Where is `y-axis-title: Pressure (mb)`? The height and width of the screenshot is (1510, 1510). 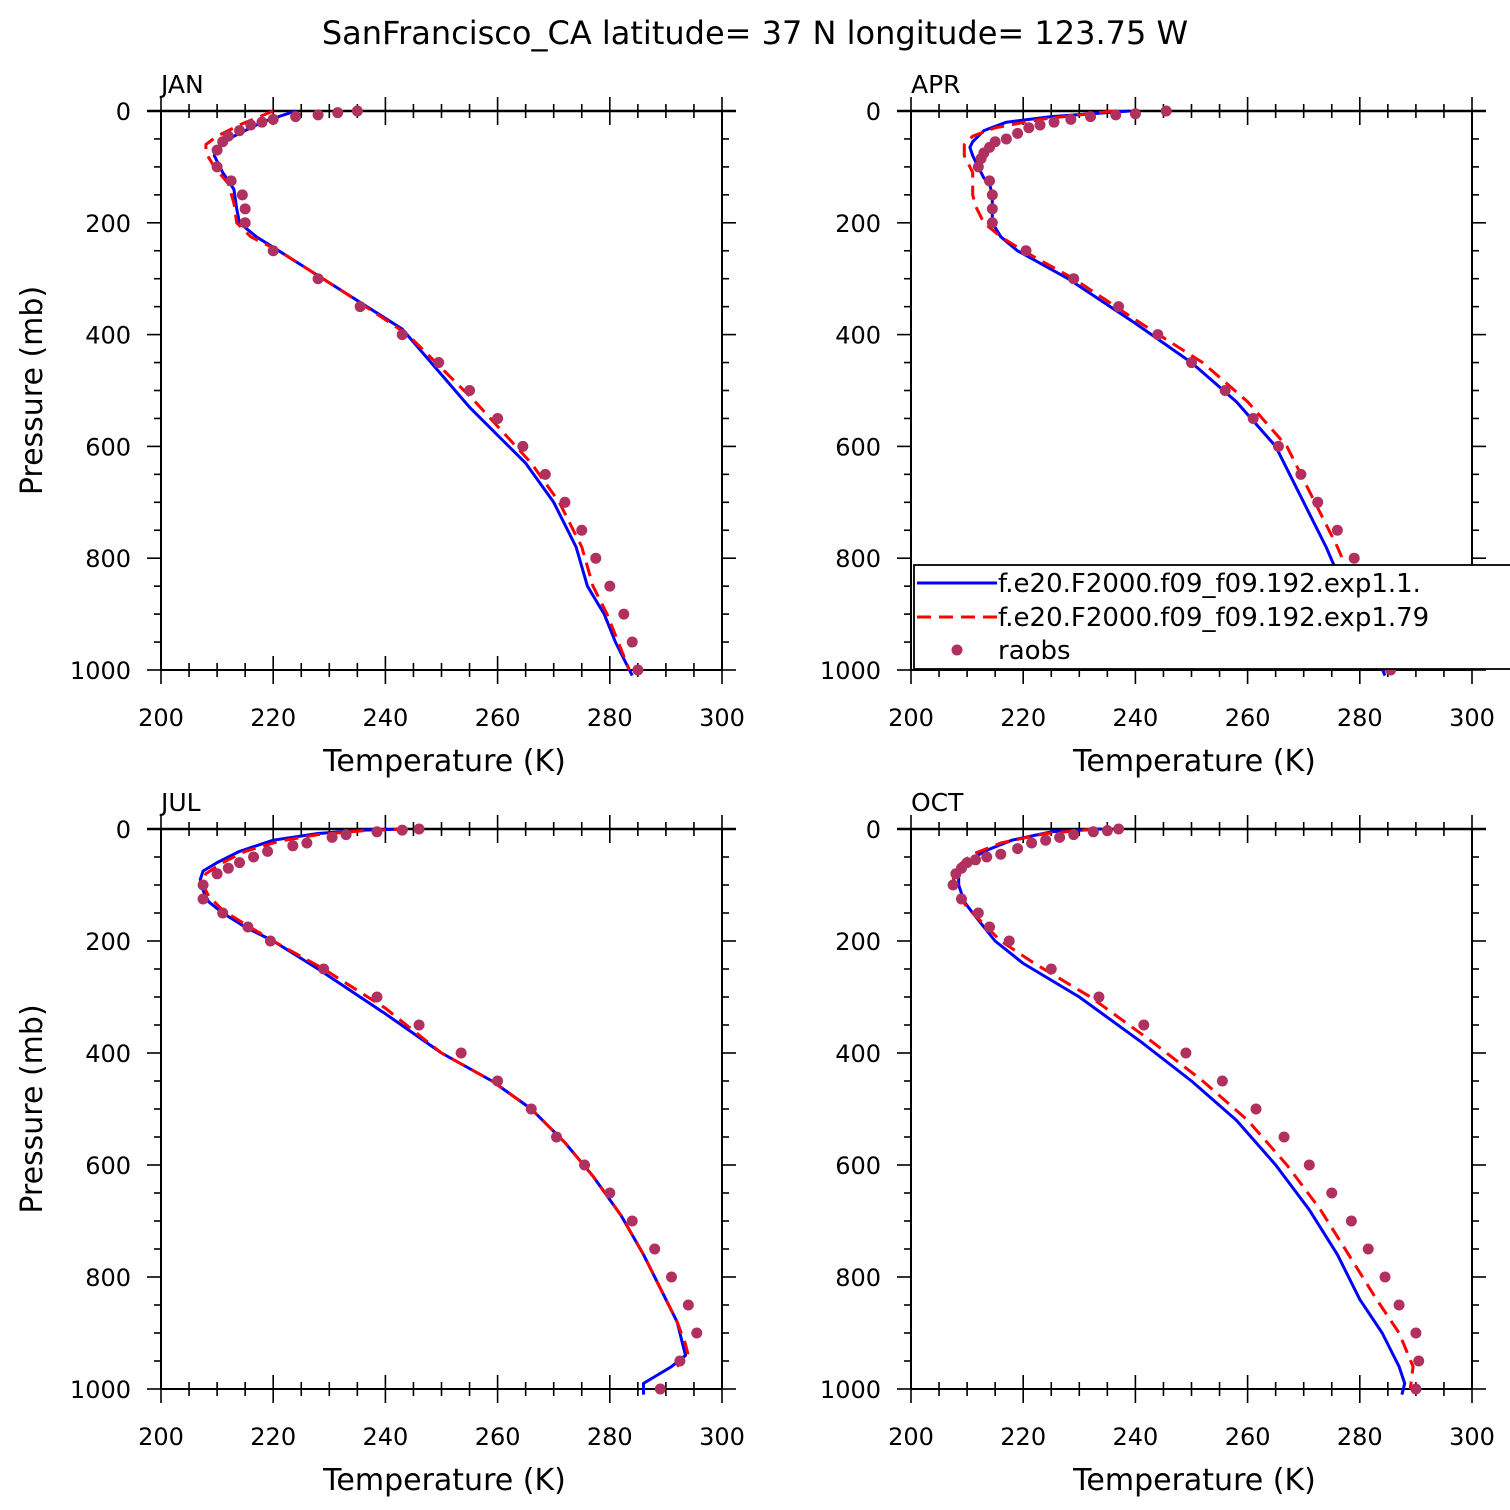
y-axis-title: Pressure (mb) is located at coordinates (32, 1108).